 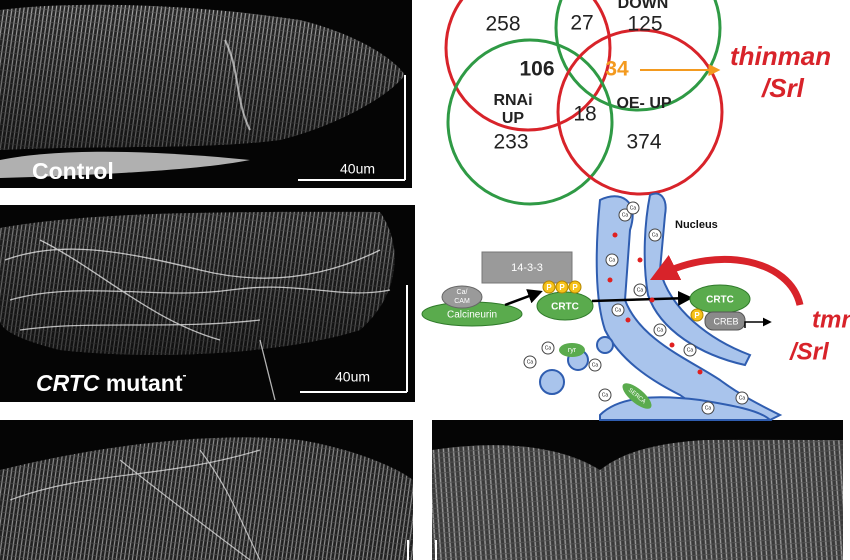 I want to click on creb, so click(x=725, y=321).